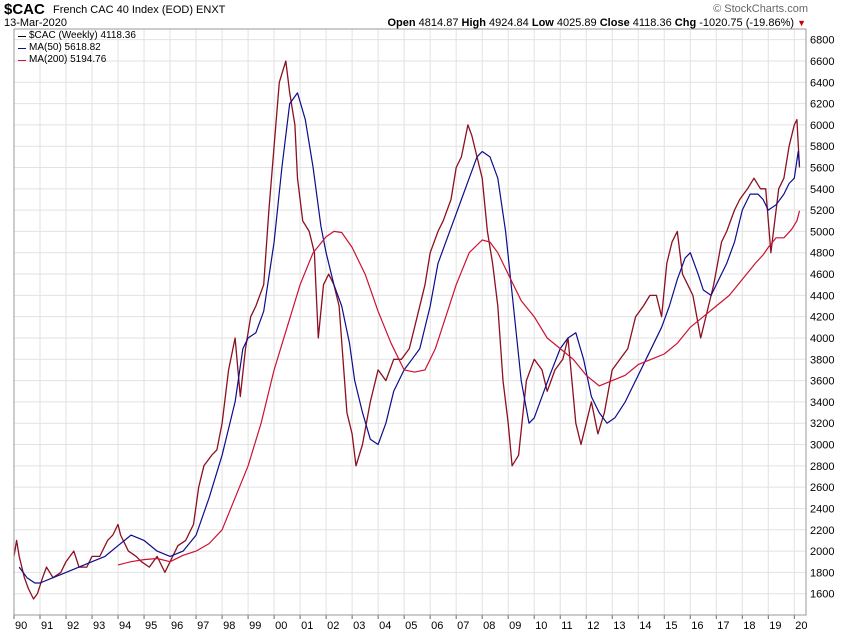 The height and width of the screenshot is (633, 850). I want to click on high-label: High, so click(473, 23).